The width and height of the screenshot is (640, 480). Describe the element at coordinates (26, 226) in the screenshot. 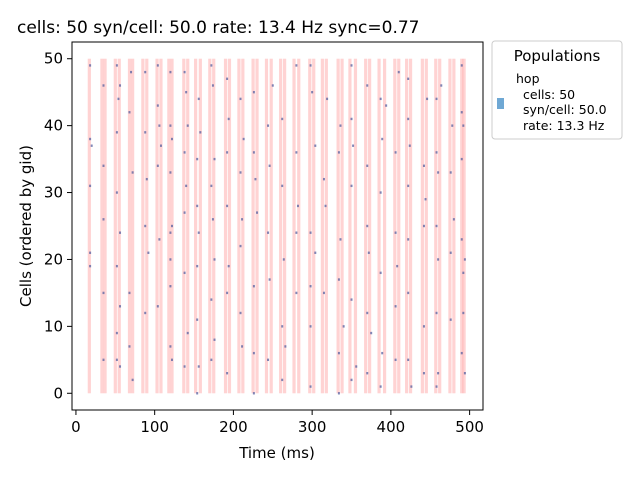

I see `y-axis-label: Cells (ordered by gid)` at that location.